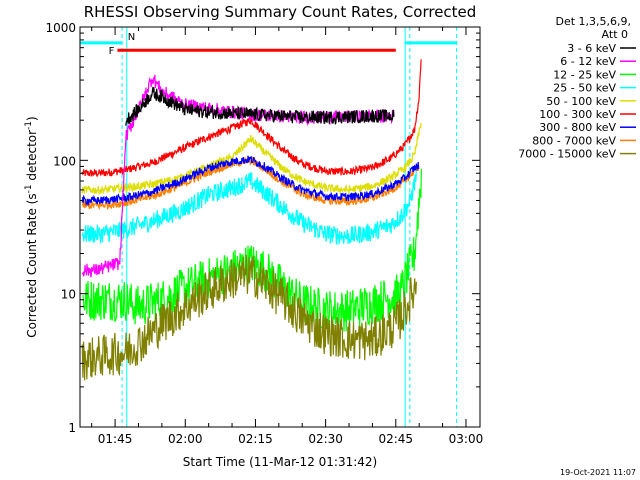 The image size is (640, 480). I want to click on legend-label: 300 - 800 keV, so click(577, 127).